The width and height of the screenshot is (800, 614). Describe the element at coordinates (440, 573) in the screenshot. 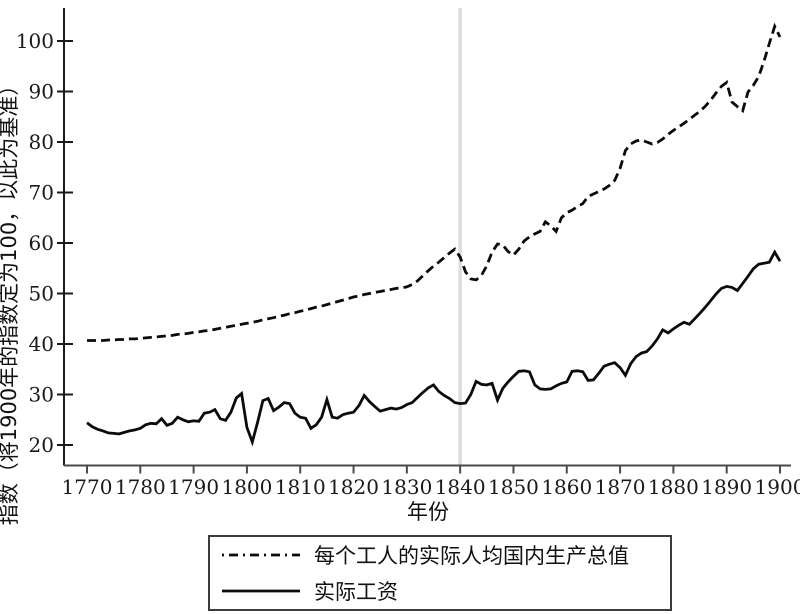

I see `legend-box: 每个工人的实际人均国内生产总值 实际工资` at that location.